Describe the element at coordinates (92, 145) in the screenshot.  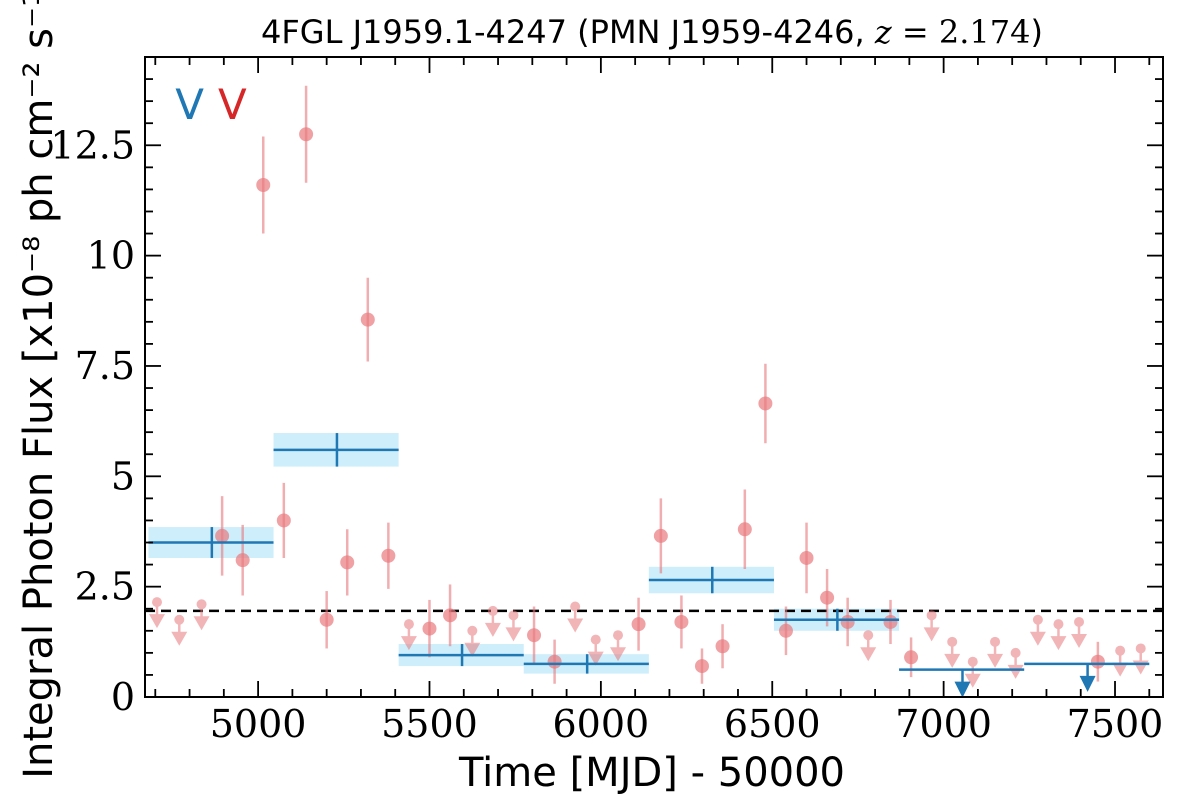
I see `y-tick-label: 12.5` at that location.